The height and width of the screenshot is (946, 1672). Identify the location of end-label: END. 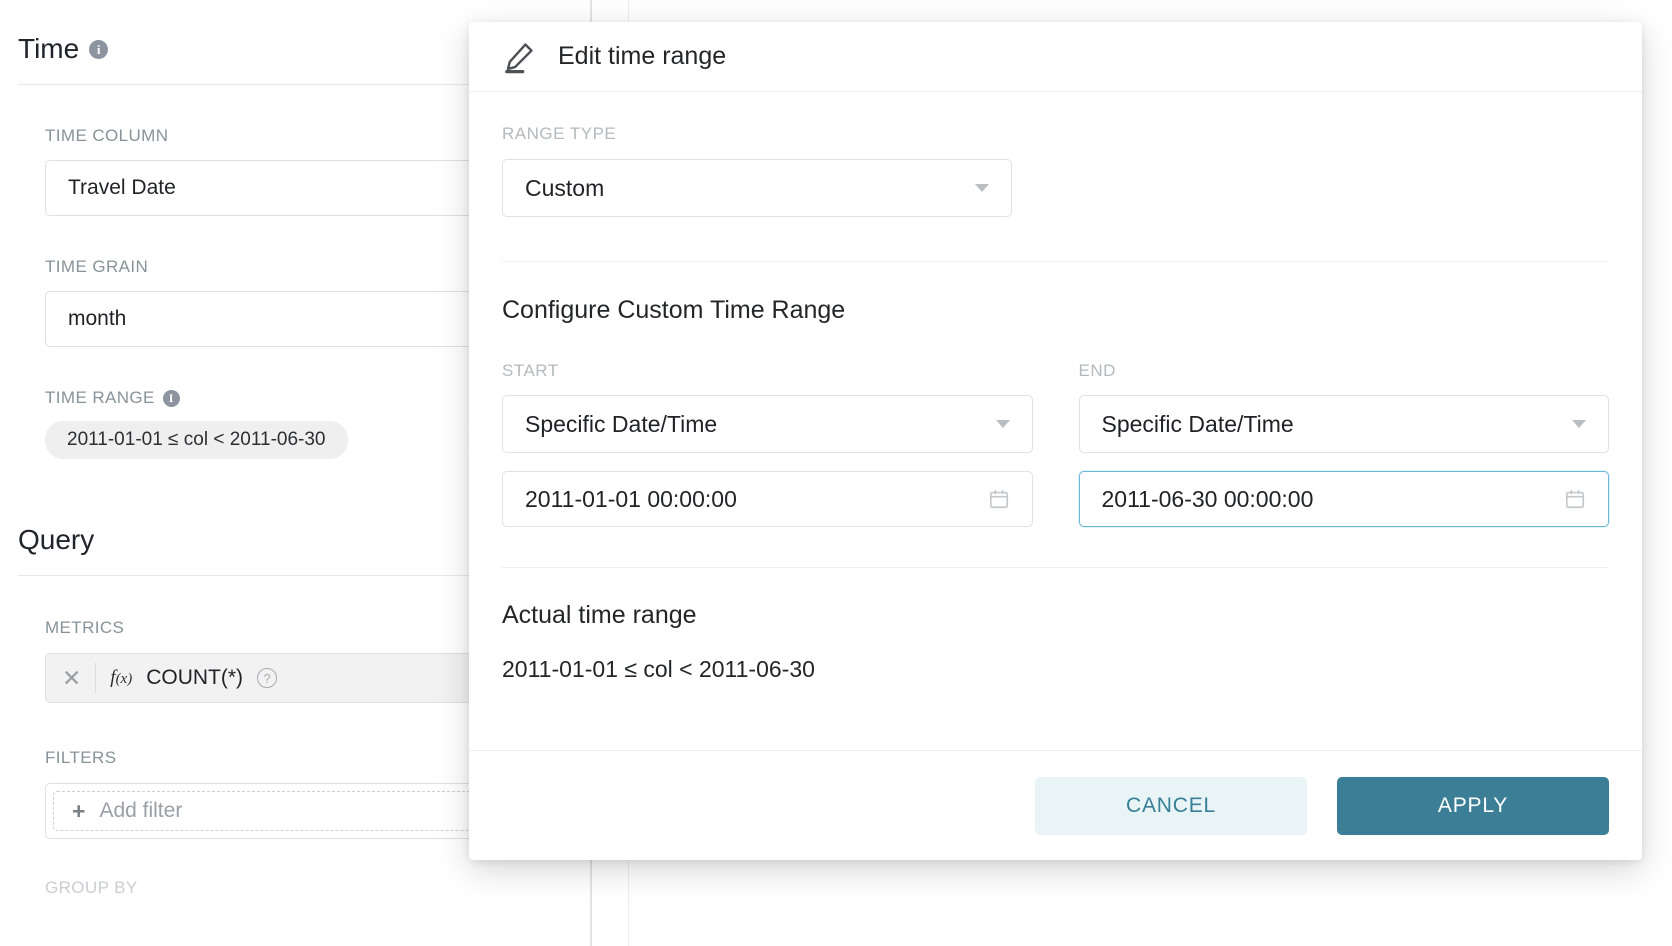
(1097, 370).